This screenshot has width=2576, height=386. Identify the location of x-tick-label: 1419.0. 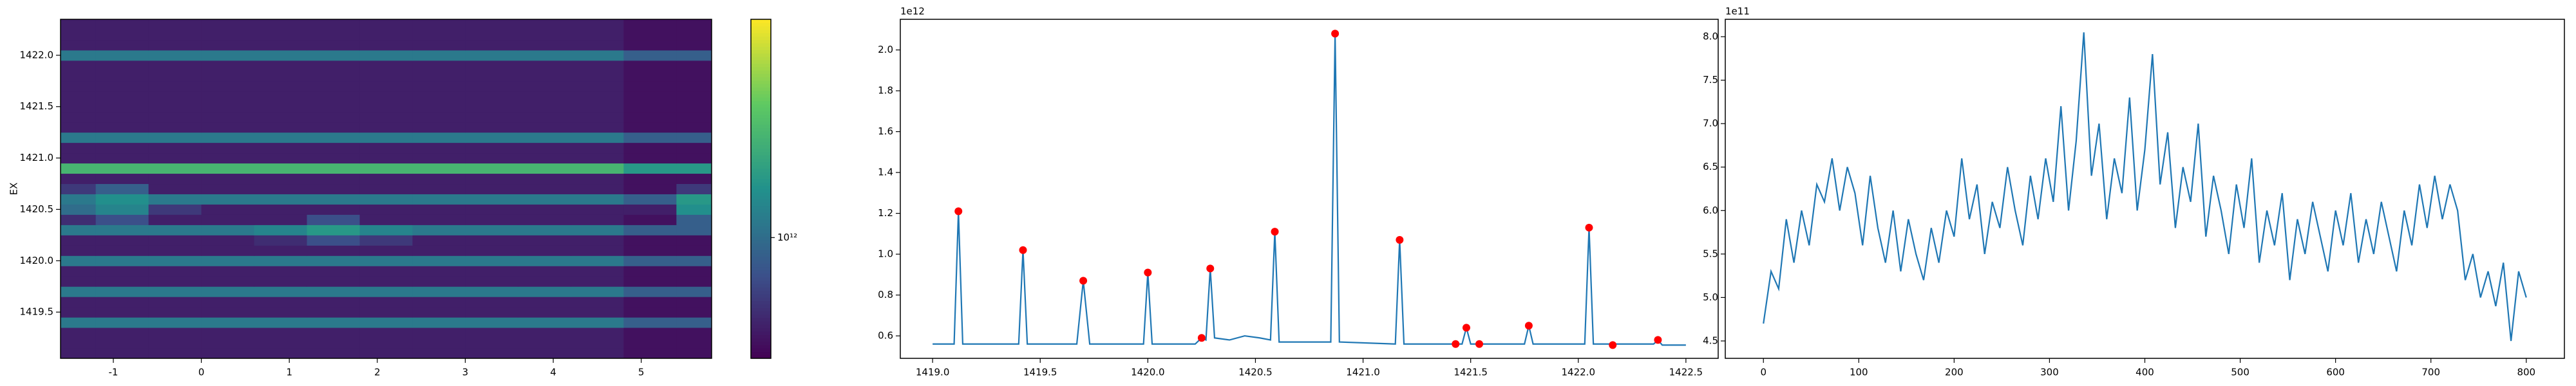
(933, 372).